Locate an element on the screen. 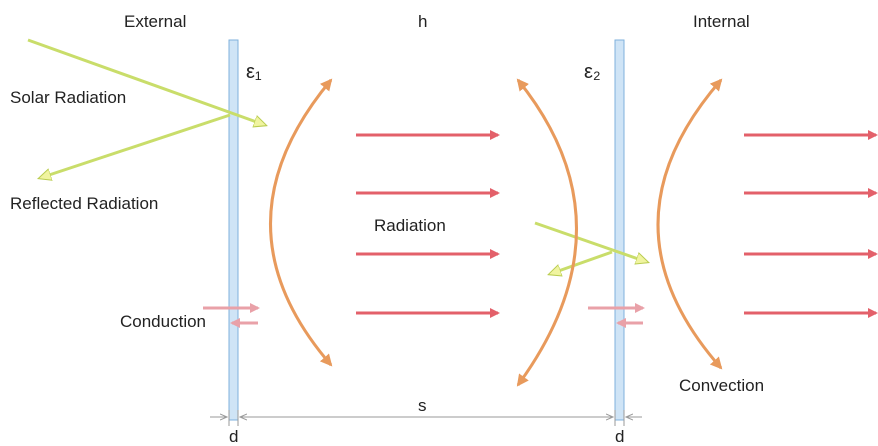 This screenshot has height=446, width=878. h-label: h is located at coordinates (423, 21).